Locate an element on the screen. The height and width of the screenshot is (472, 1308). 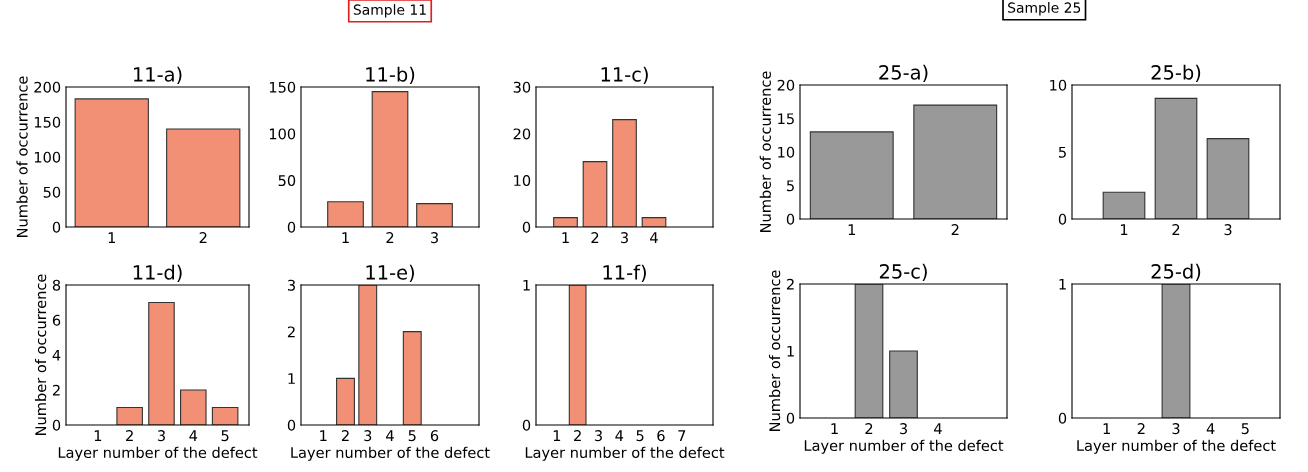
x-tick-label: 7 is located at coordinates (682, 435).